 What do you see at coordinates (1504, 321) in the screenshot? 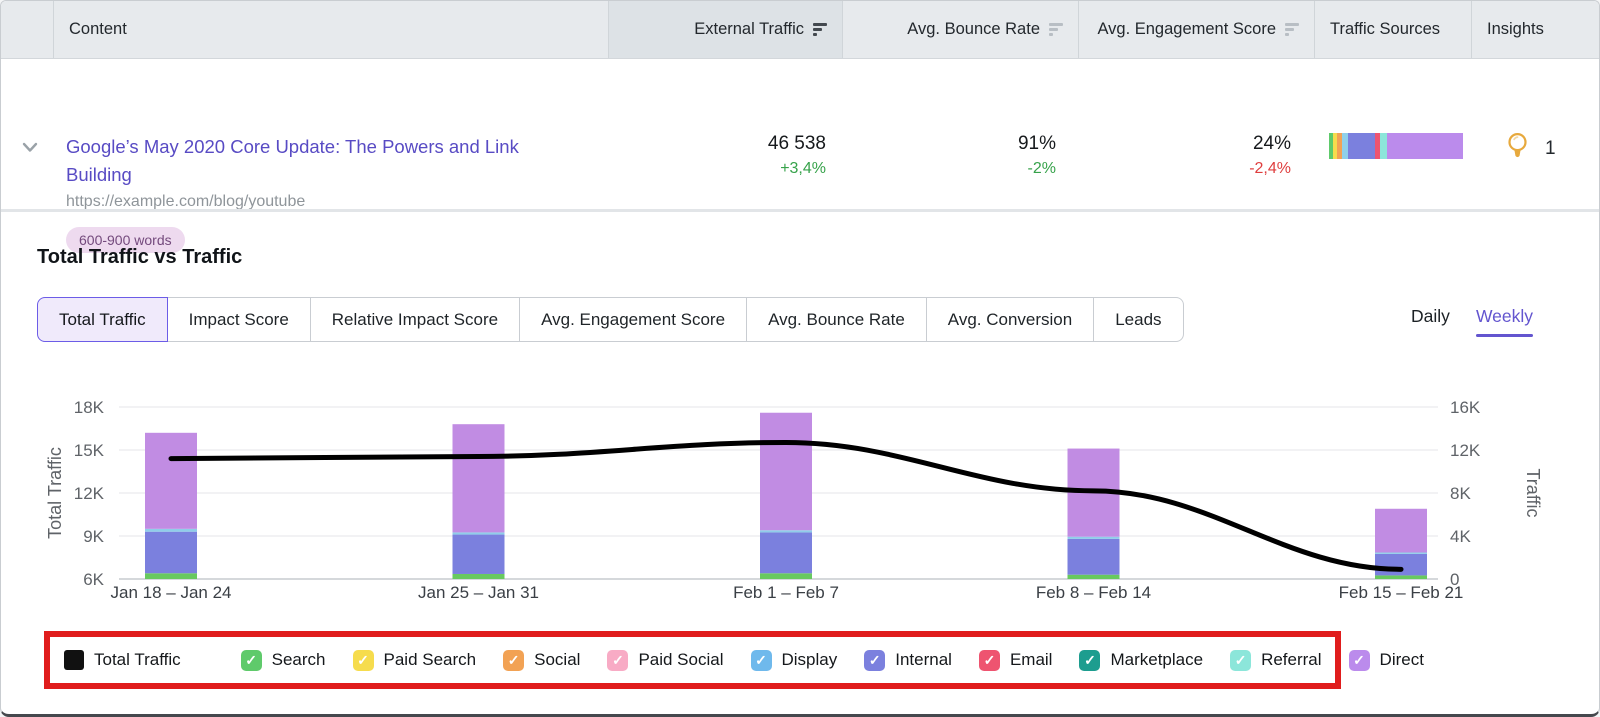
I see `period-option-weekly: Weekly` at bounding box center [1504, 321].